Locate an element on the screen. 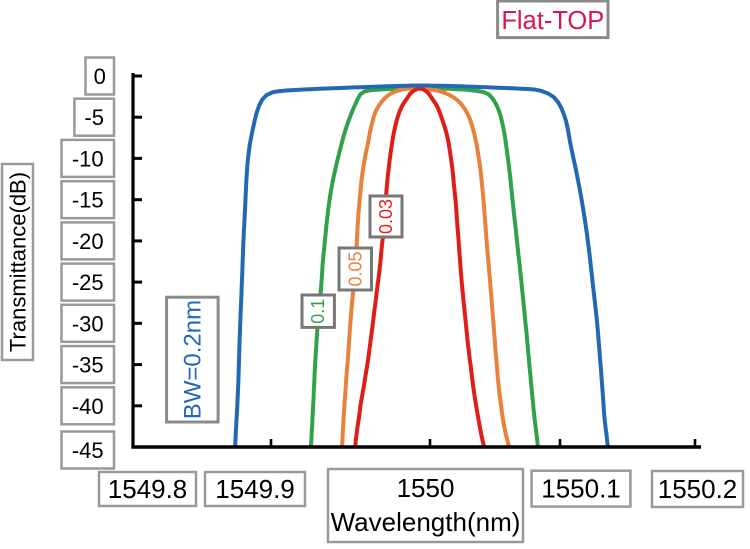 The height and width of the screenshot is (549, 750). svg-text: 0.03 is located at coordinates (386, 216).